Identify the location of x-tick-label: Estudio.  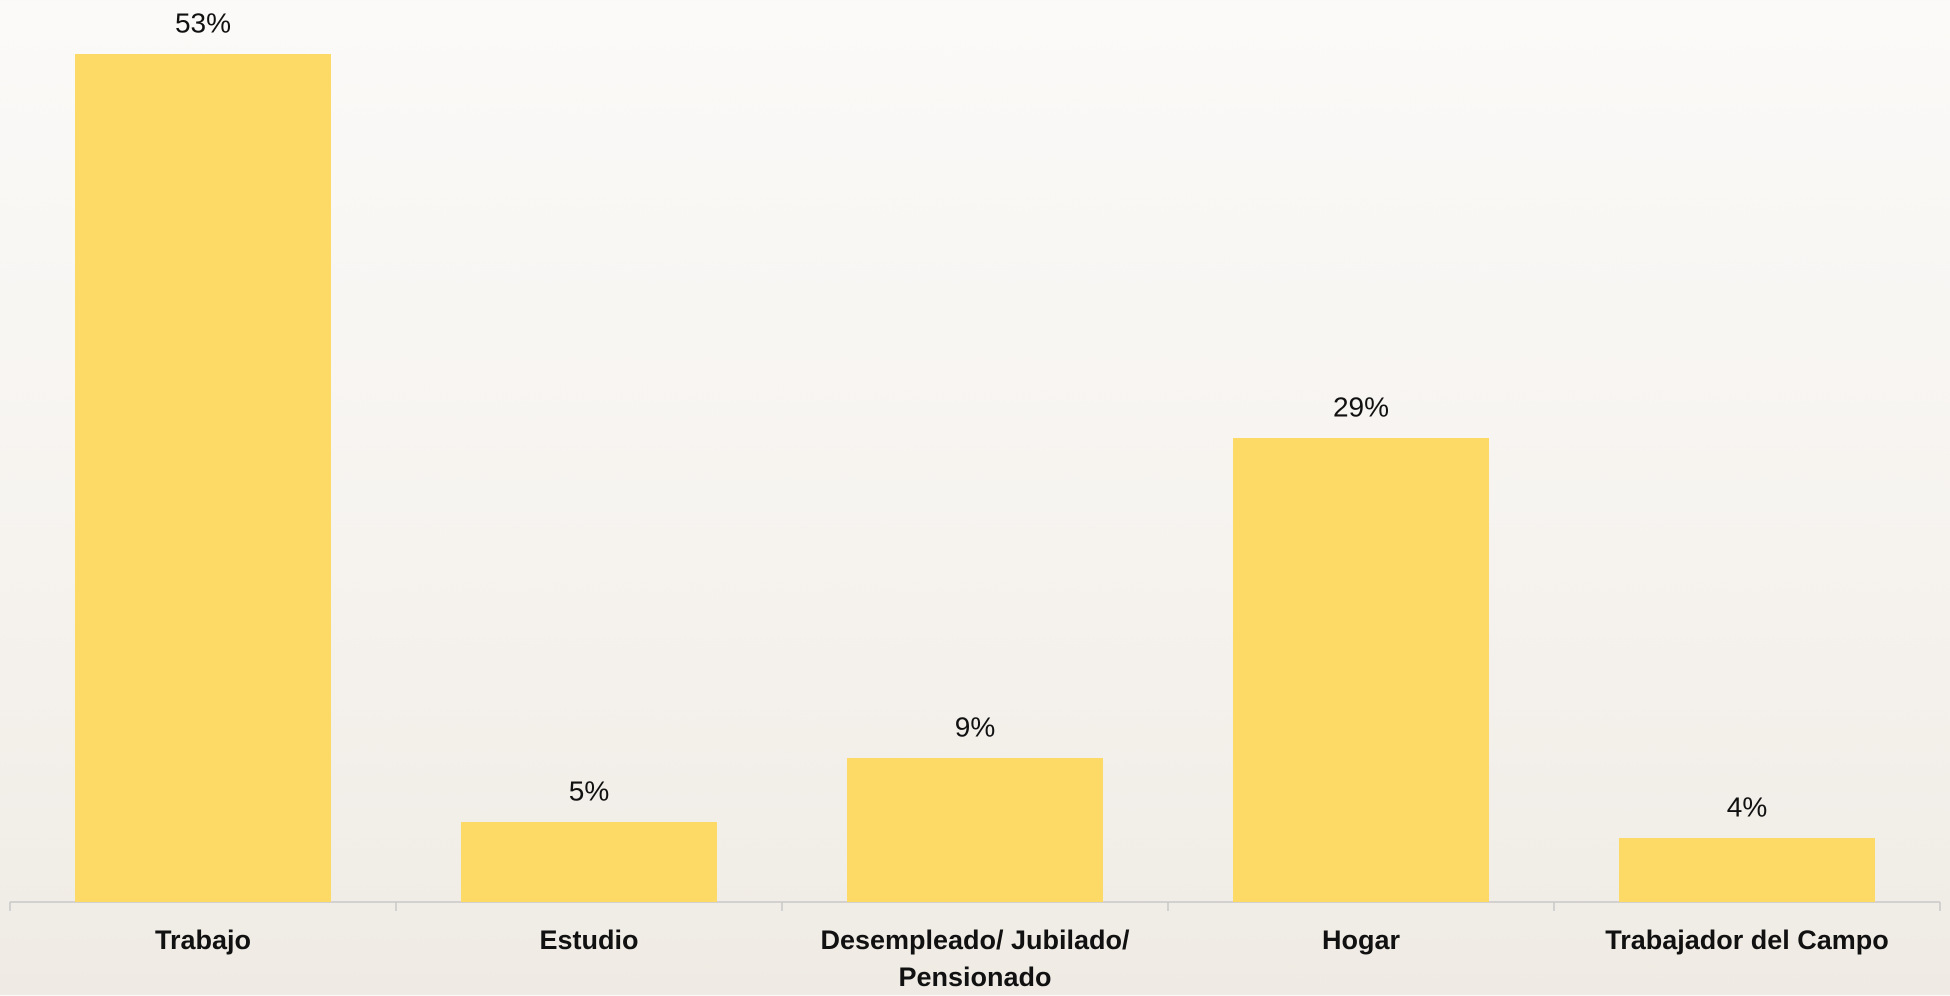
(589, 940).